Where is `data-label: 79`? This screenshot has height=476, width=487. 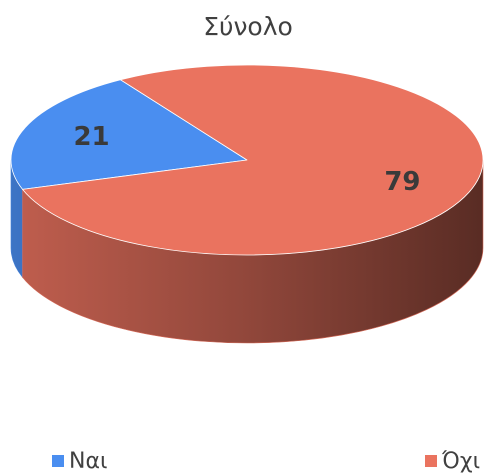
data-label: 79 is located at coordinates (402, 182).